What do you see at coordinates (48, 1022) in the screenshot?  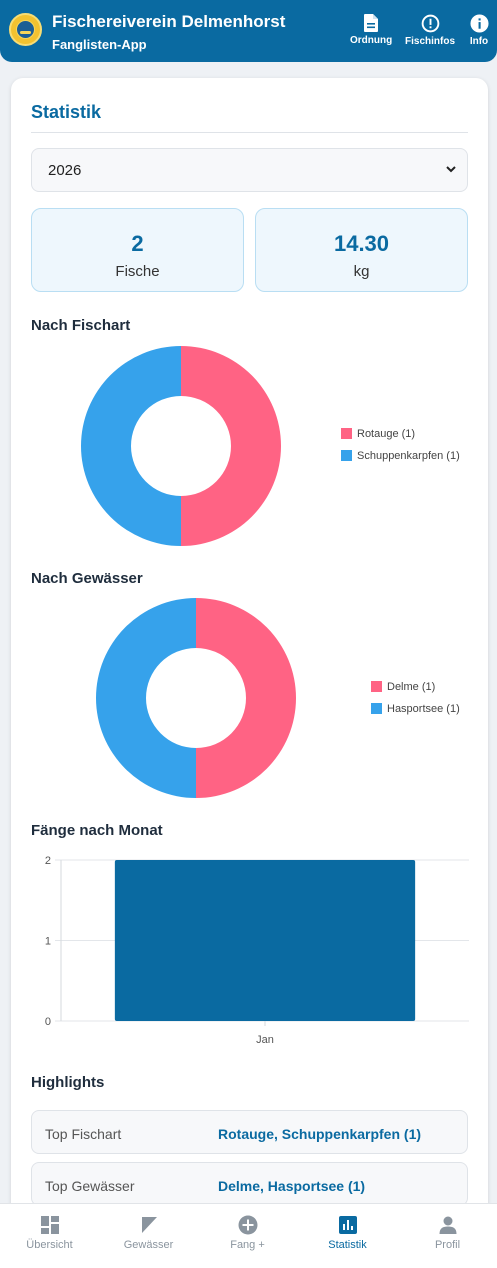 I see `y-tick-label: 0` at bounding box center [48, 1022].